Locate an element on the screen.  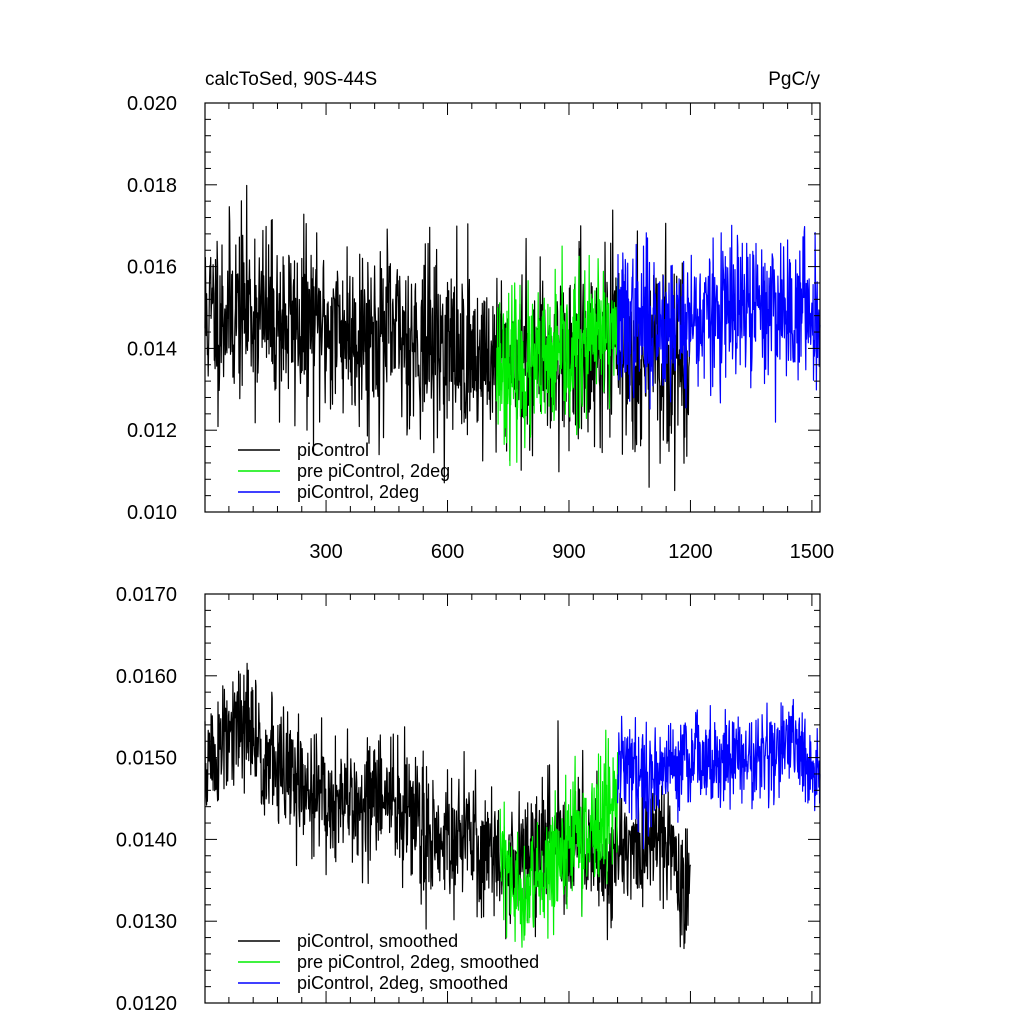
y-tick-label: 0.018 is located at coordinates (152, 186).